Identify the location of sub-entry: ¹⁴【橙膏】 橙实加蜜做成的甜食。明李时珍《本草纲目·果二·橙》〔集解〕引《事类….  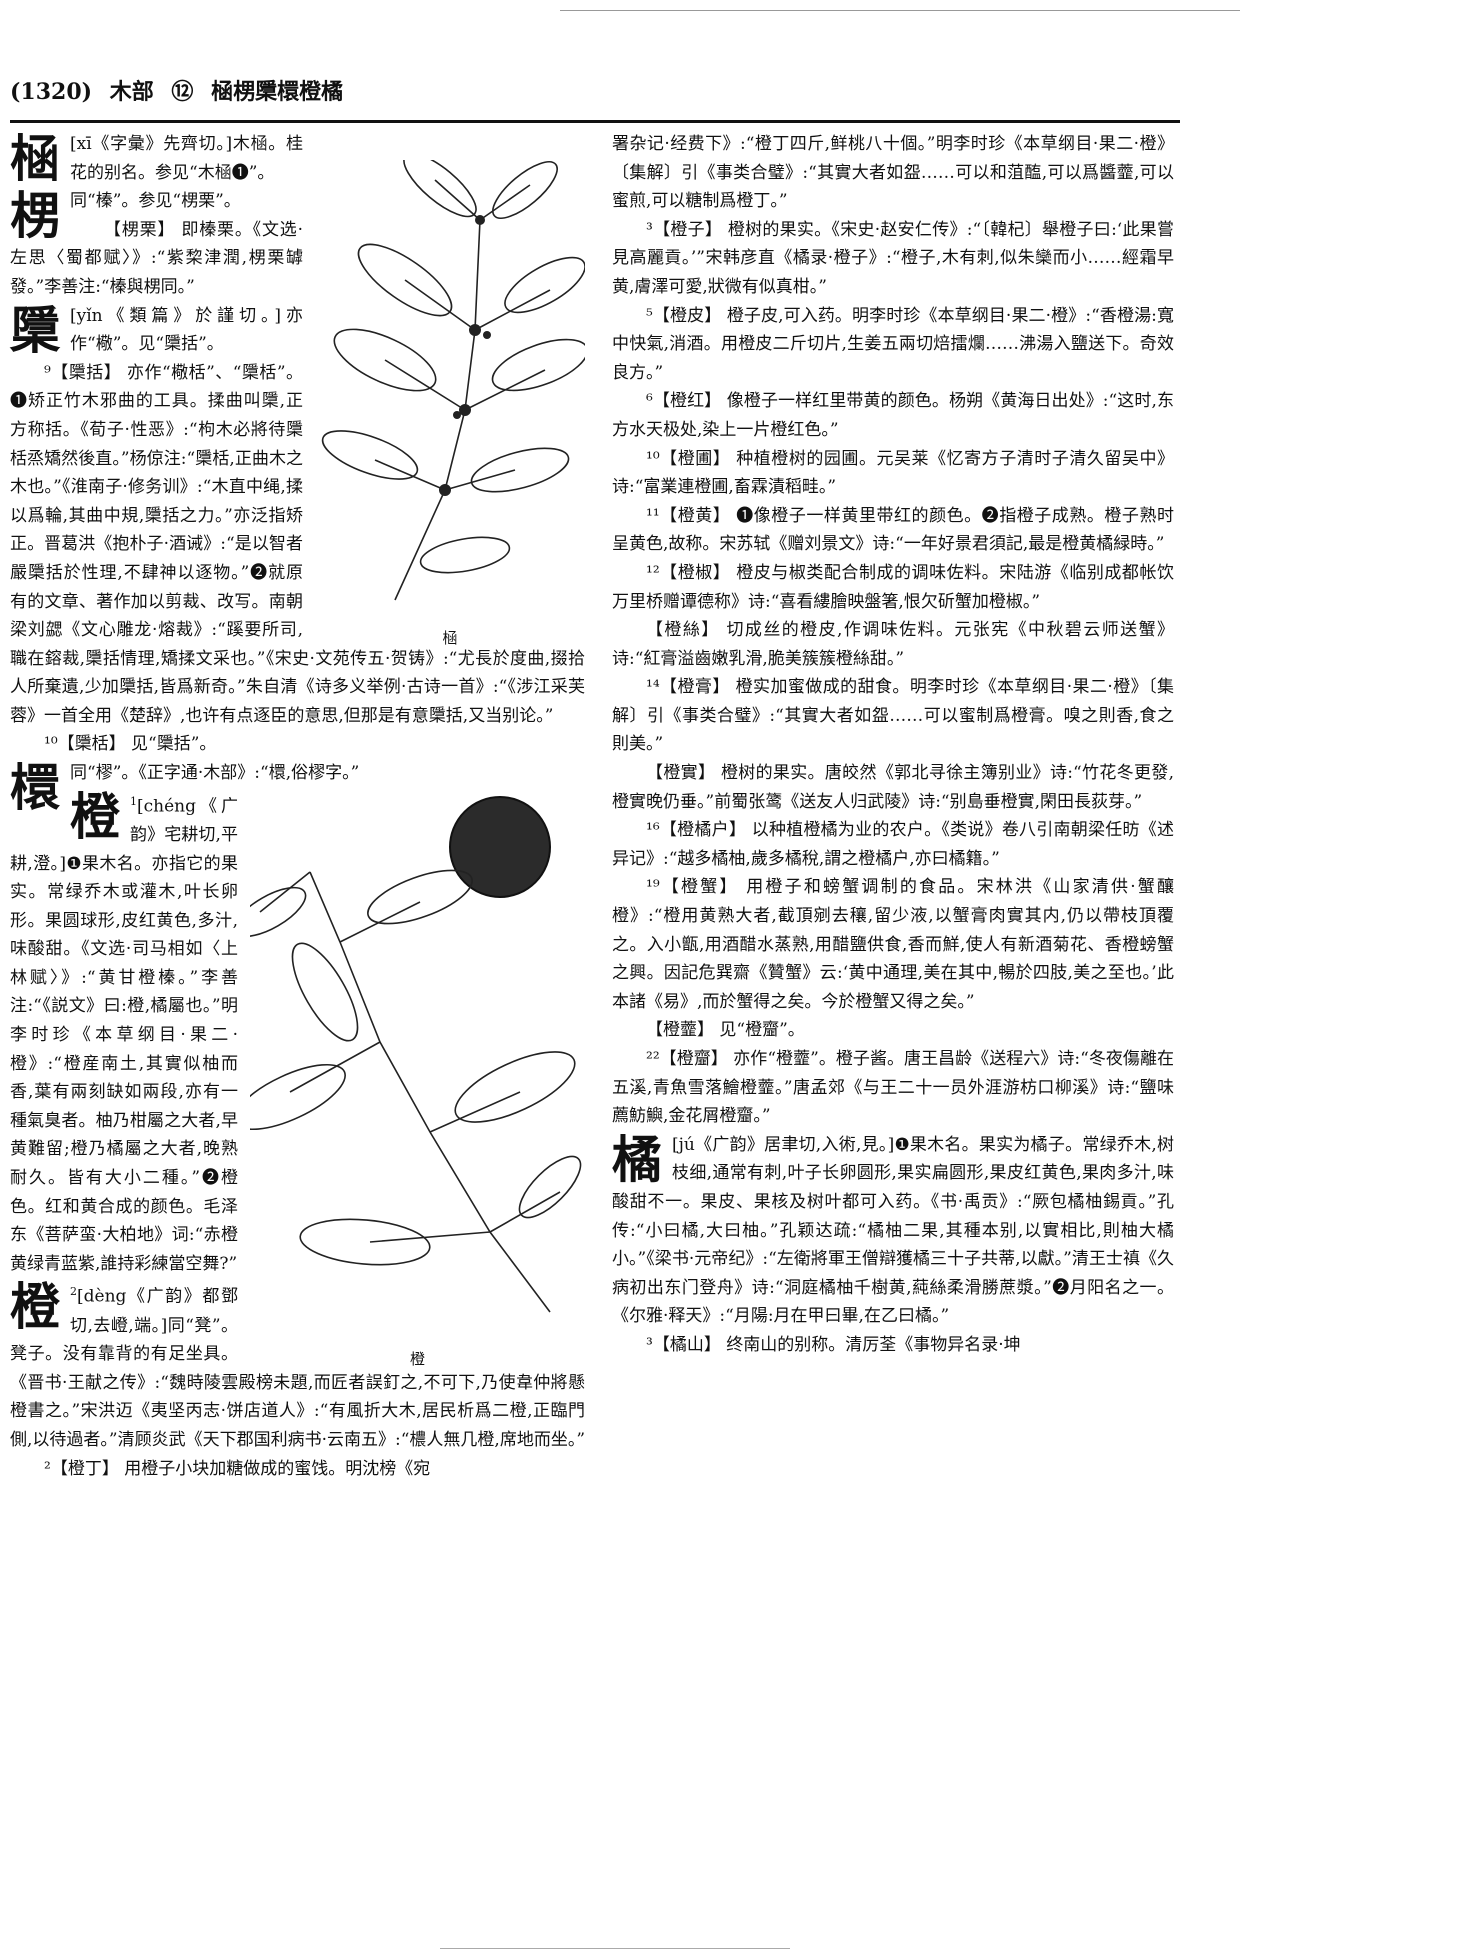
(893, 716).